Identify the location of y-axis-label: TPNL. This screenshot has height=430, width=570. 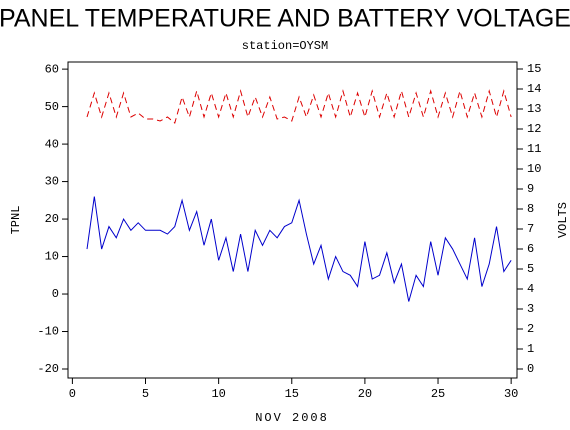
(16, 220).